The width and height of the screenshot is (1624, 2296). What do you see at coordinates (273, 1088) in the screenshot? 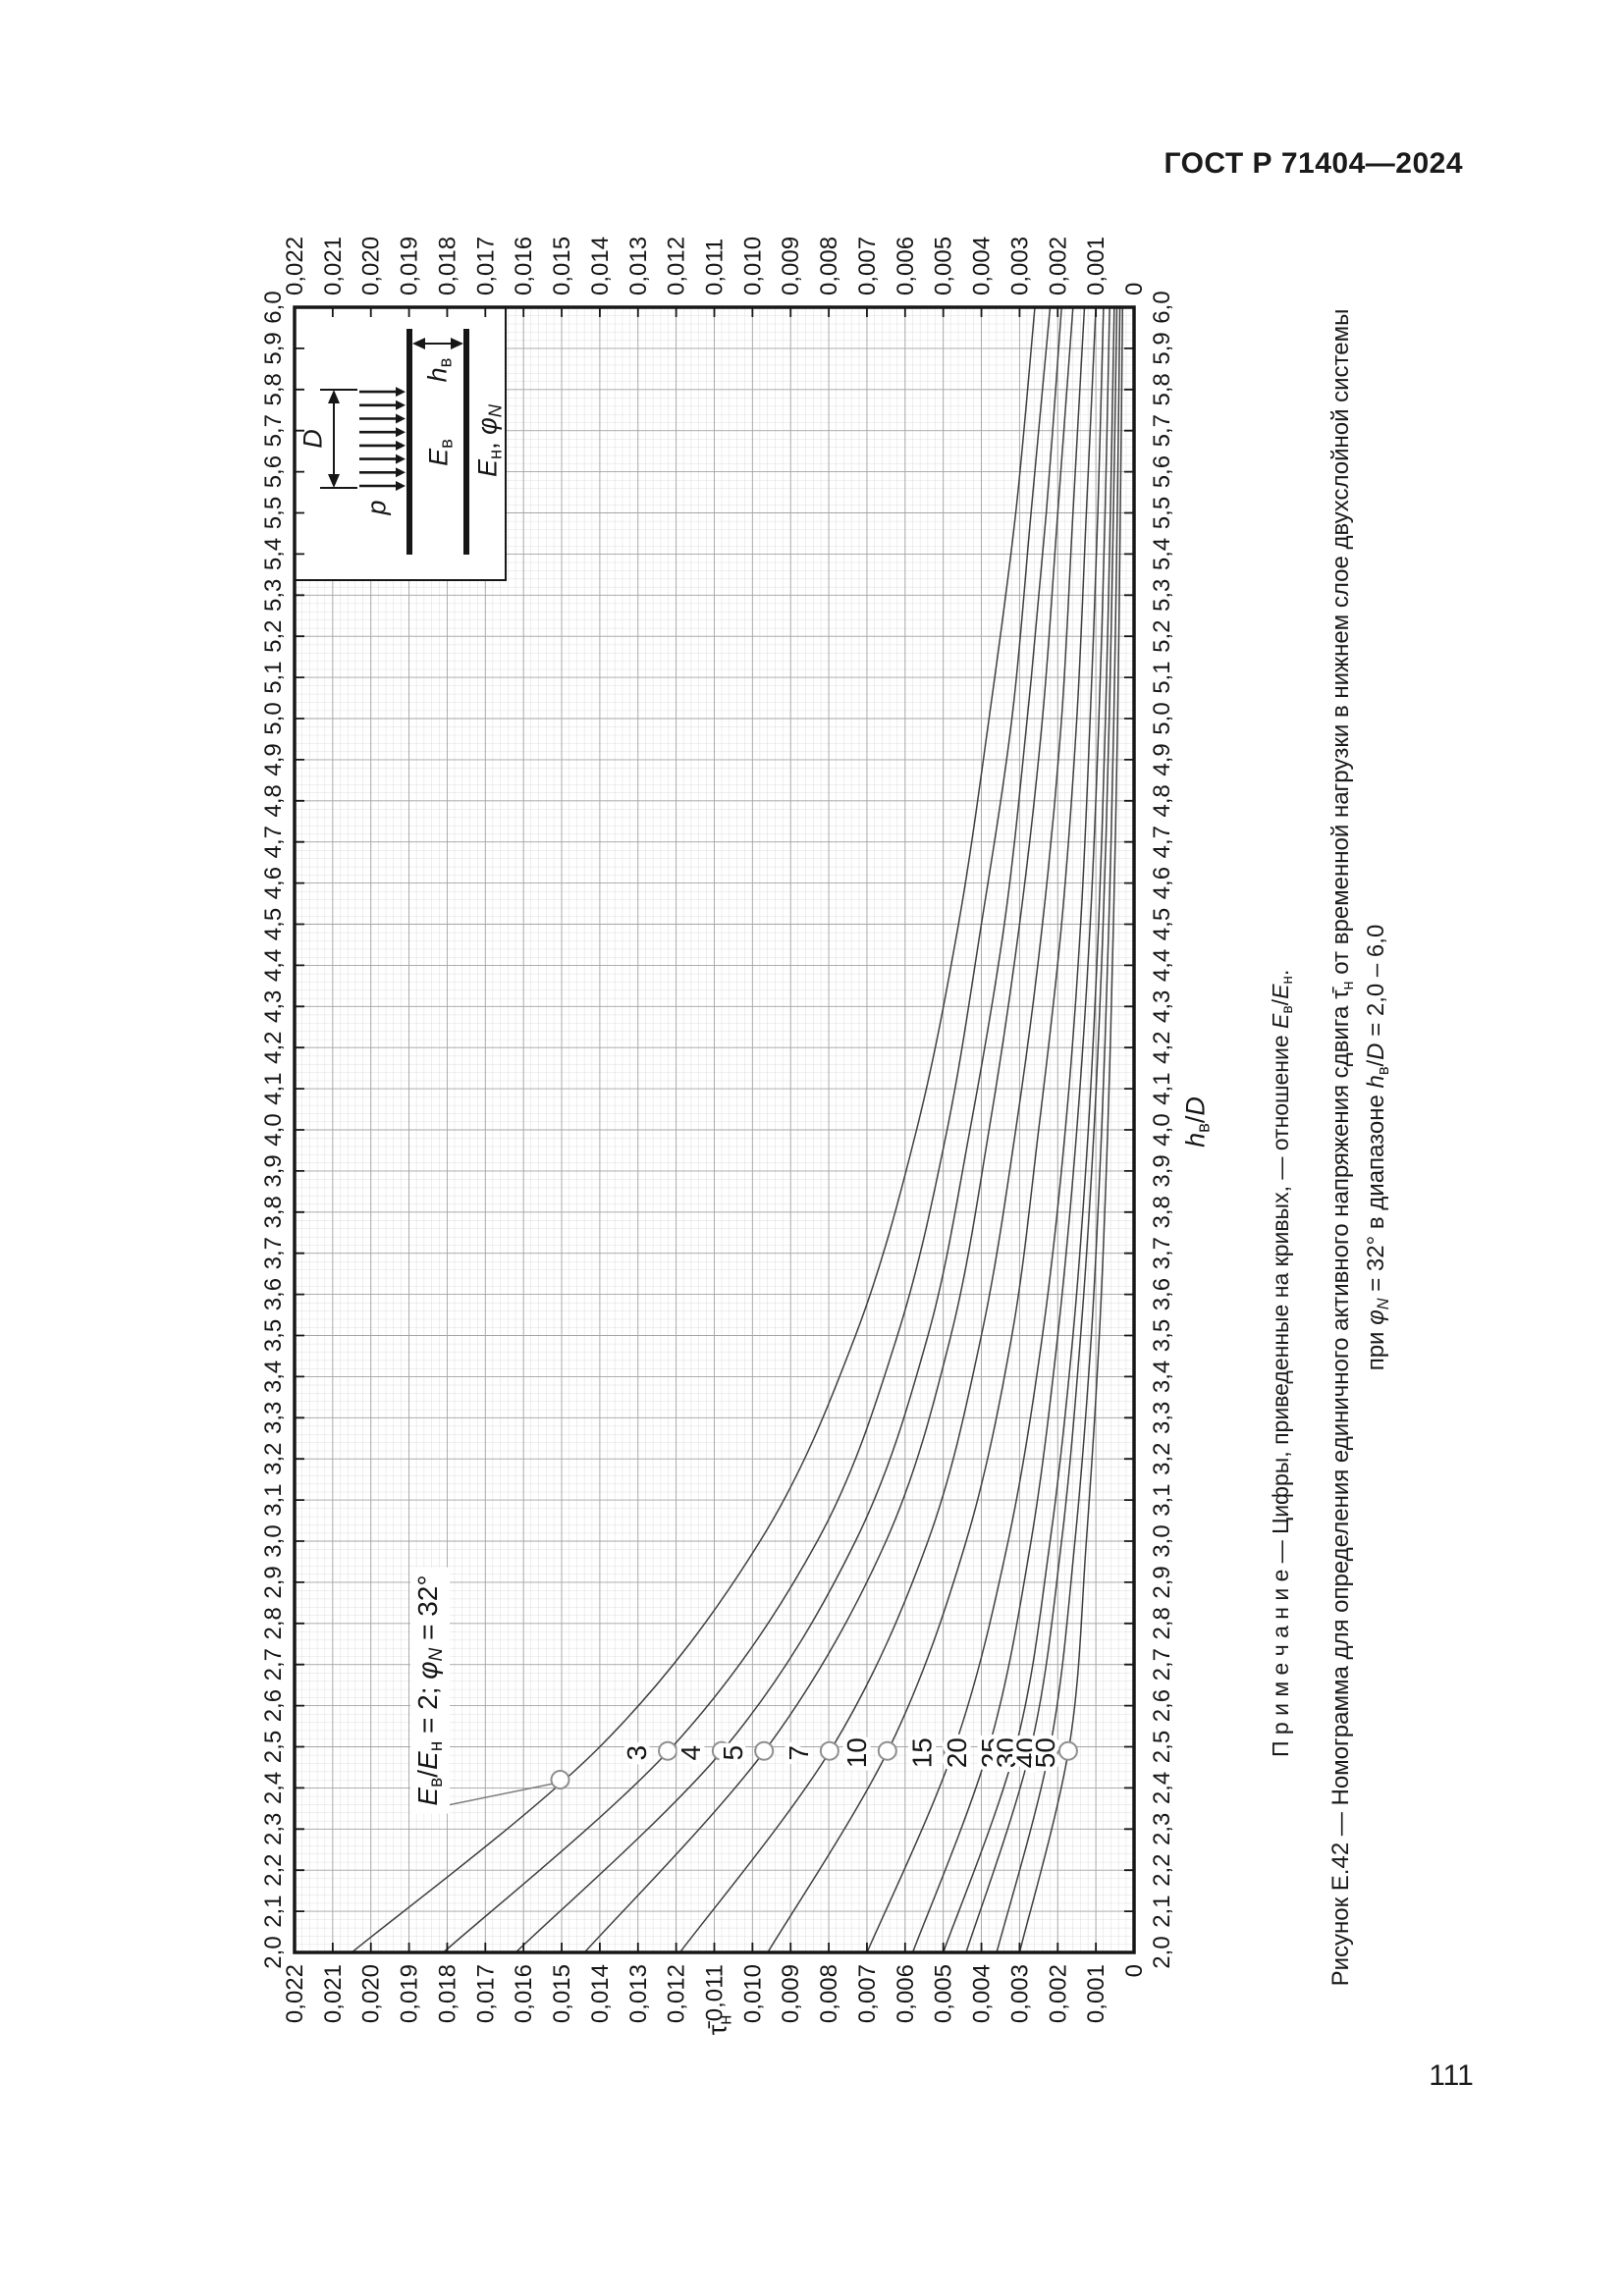
I see `x-tick-top: 4,1` at bounding box center [273, 1088].